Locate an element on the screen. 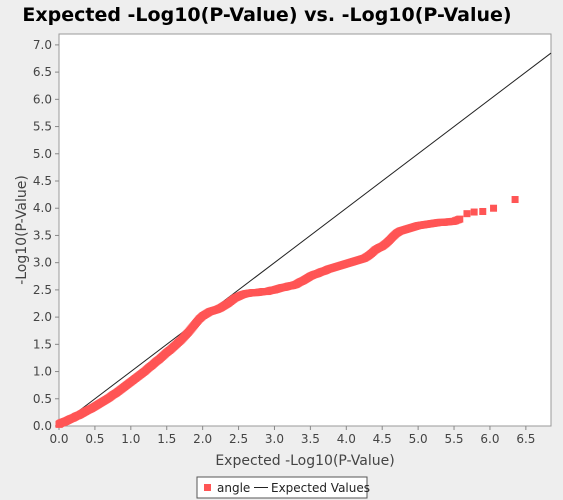 The height and width of the screenshot is (500, 563). y-tick-label: 1.5 is located at coordinates (42, 344).